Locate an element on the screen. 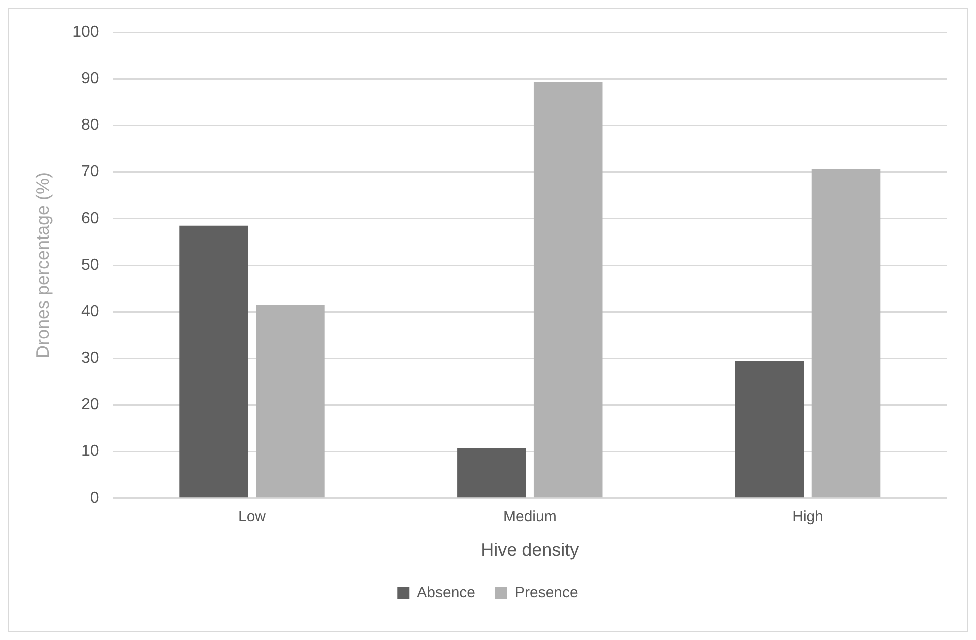 This screenshot has height=640, width=976. x-tick-label: Medium is located at coordinates (530, 517).